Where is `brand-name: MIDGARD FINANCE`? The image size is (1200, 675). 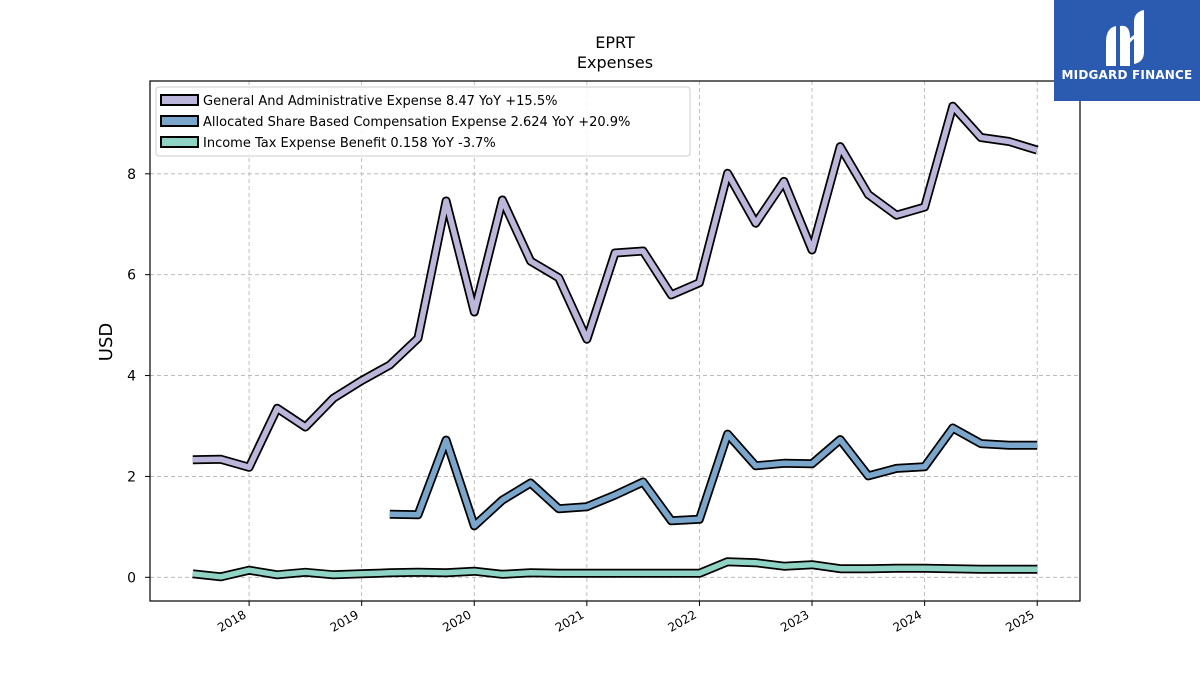 brand-name: MIDGARD FINANCE is located at coordinates (1127, 75).